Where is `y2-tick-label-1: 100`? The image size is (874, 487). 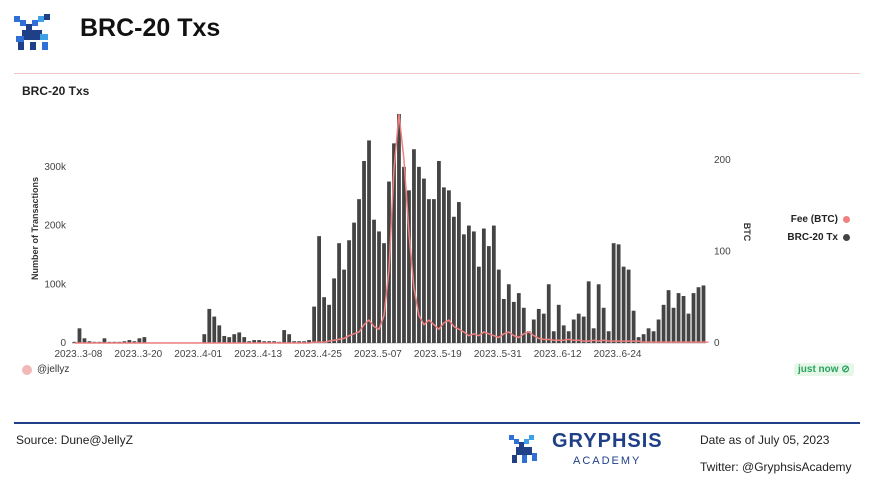
y2-tick-label-1: 100 is located at coordinates (722, 251).